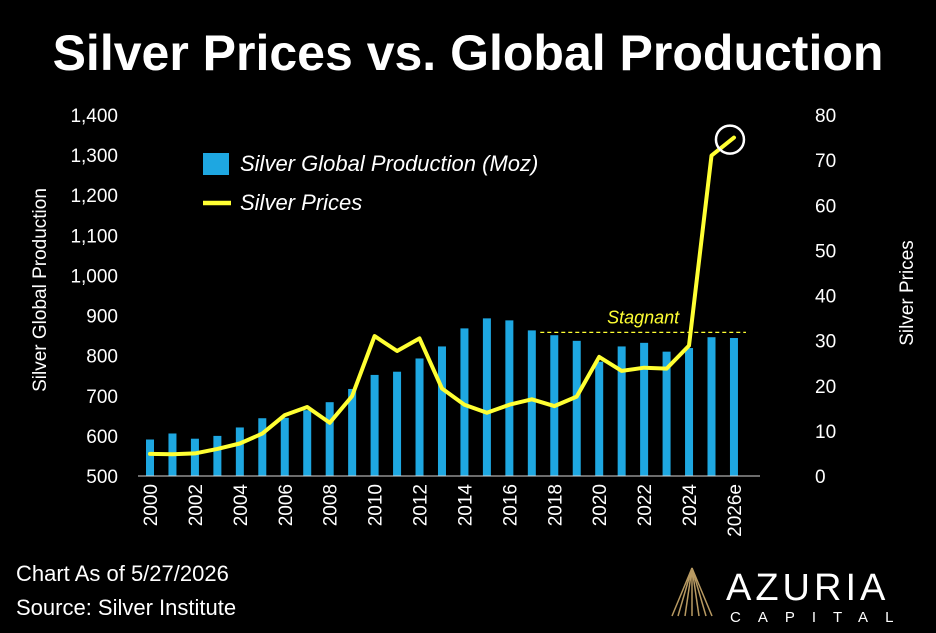 Image resolution: width=936 pixels, height=633 pixels. Describe the element at coordinates (94, 276) in the screenshot. I see `y-tick-label: 1,000` at that location.